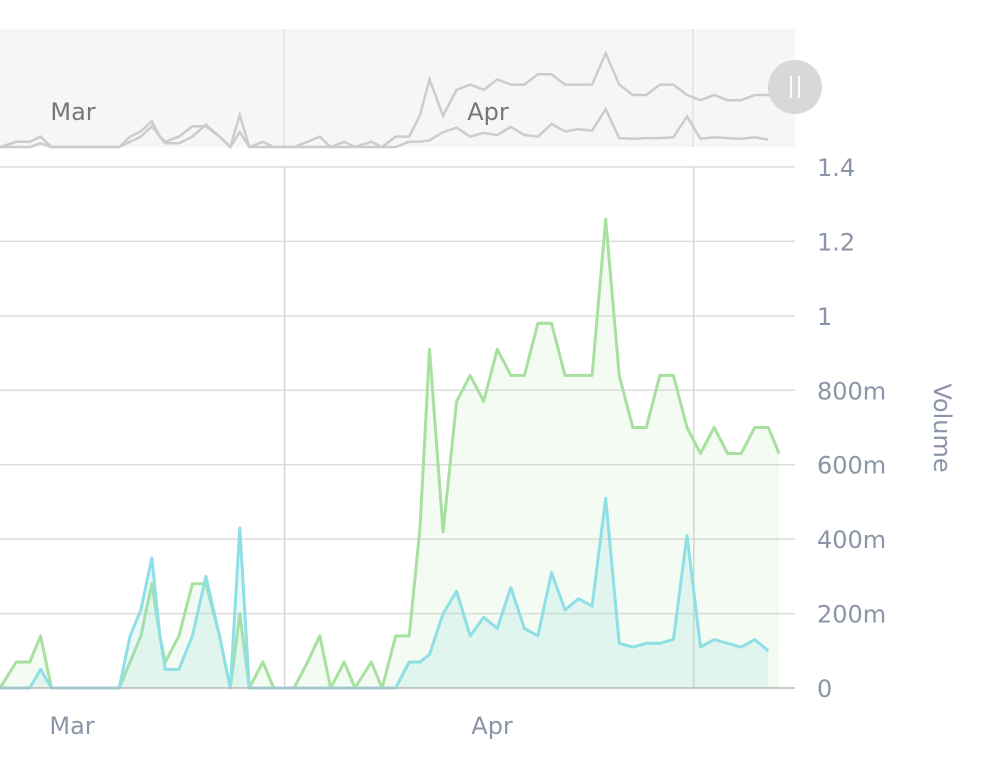  What do you see at coordinates (851, 428) in the screenshot?
I see `y-axis-ticks: 0 200m 400m 600m 800m 1 1.2 1.4` at bounding box center [851, 428].